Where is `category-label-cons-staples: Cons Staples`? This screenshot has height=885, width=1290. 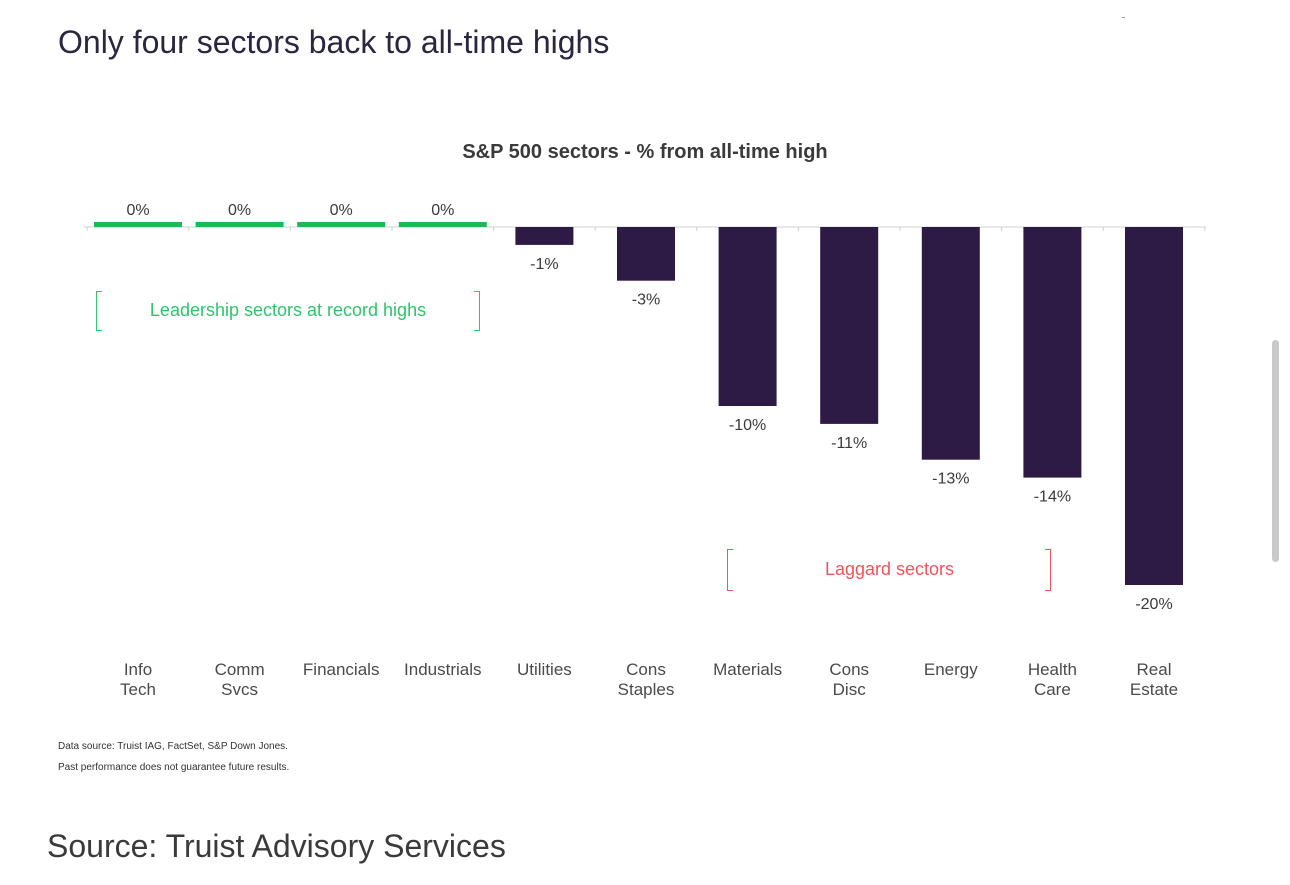 category-label-cons-staples: Cons Staples is located at coordinates (646, 680).